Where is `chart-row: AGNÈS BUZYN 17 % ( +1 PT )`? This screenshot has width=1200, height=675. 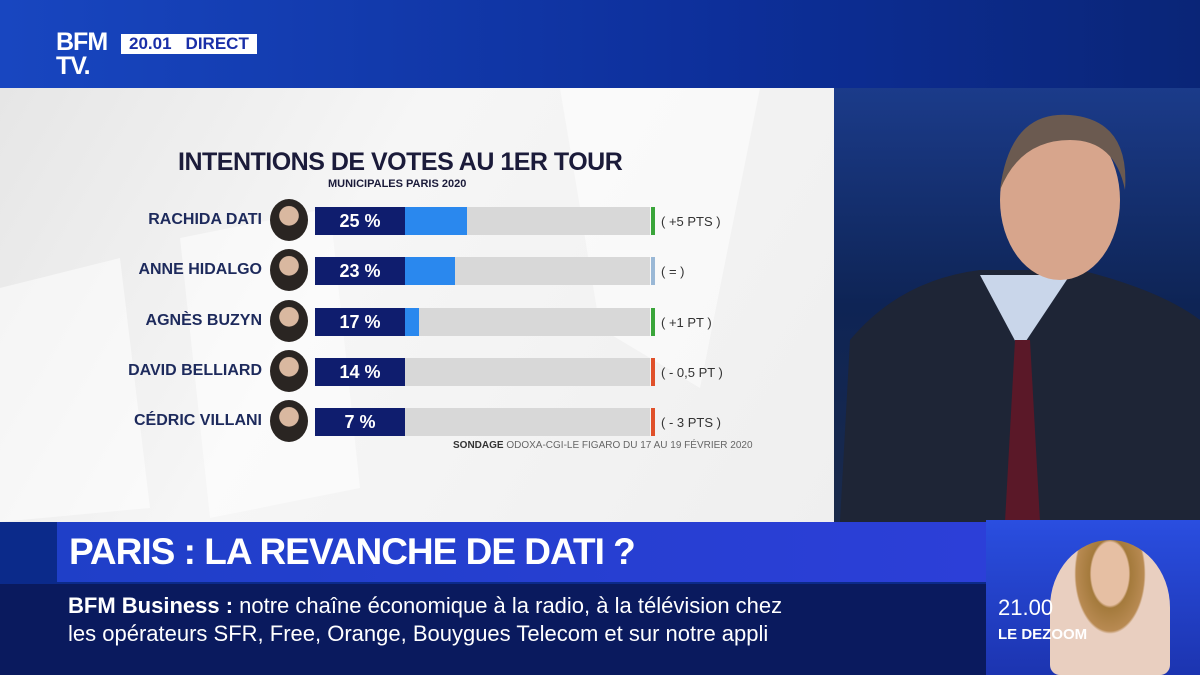 chart-row: AGNÈS BUZYN 17 % ( +1 PT ) is located at coordinates (417, 321).